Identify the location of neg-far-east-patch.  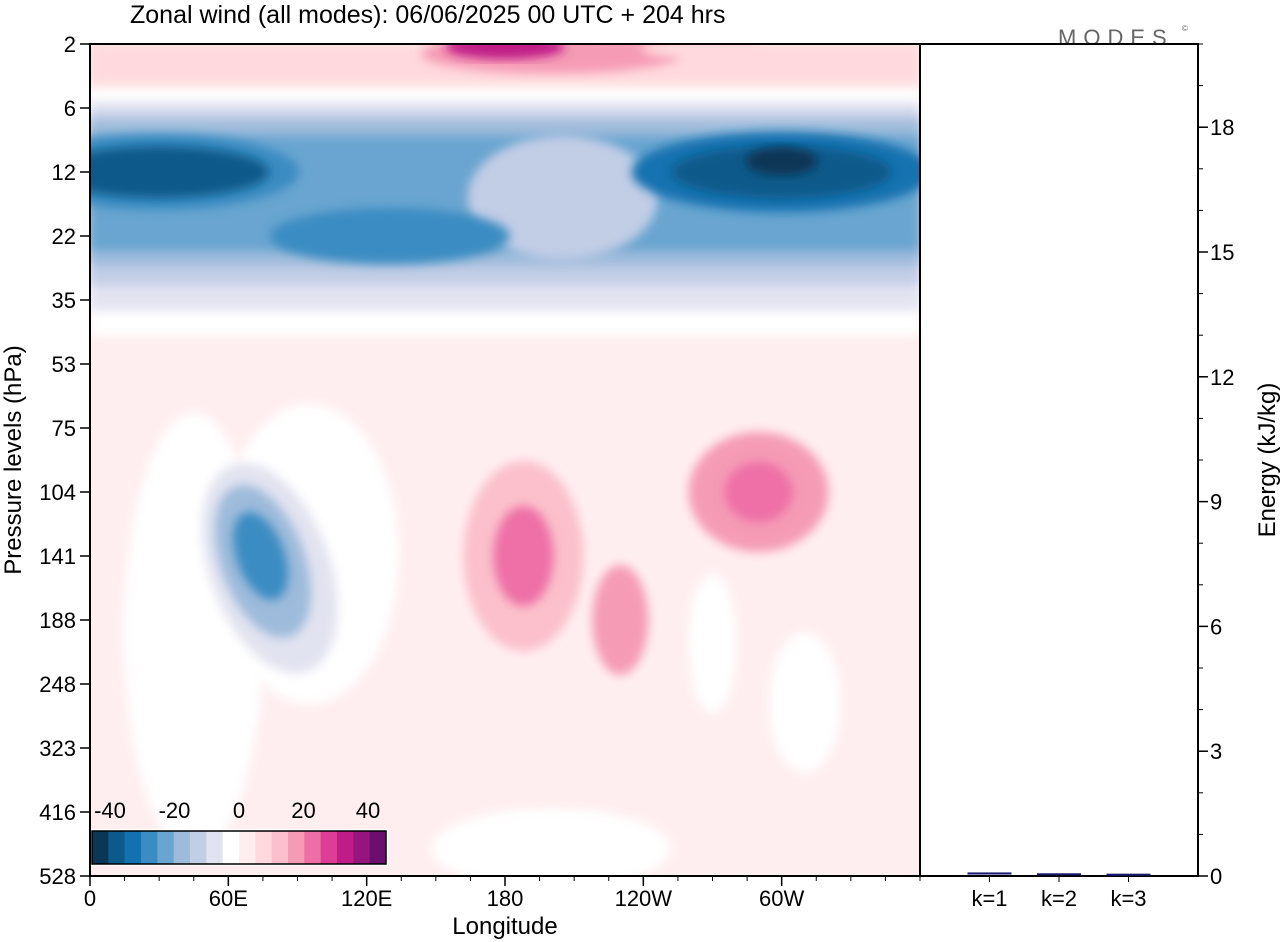
(804, 702).